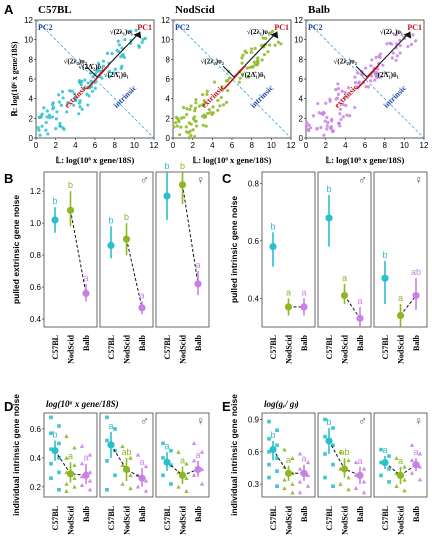 The image size is (432, 550). I want to click on x-tick-label: 12, so click(291, 145).